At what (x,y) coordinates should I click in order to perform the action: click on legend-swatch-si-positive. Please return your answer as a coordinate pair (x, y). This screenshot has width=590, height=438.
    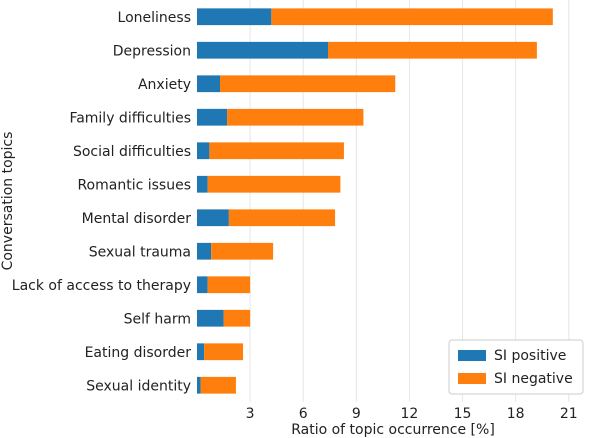
    Looking at the image, I should click on (472, 355).